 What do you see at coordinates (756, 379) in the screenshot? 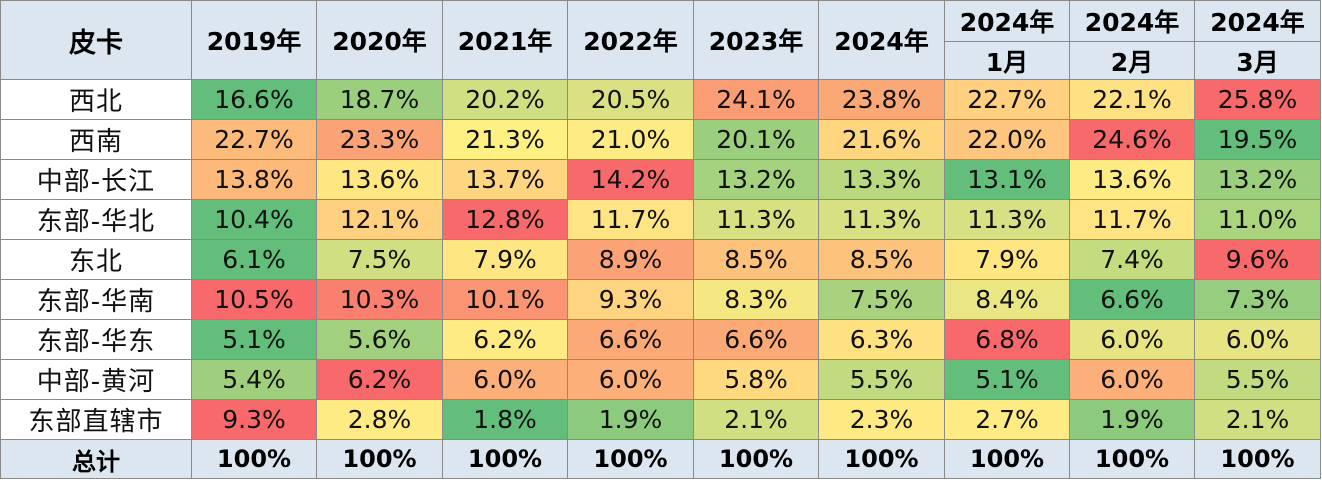
I see `table-cell: 5.8%` at bounding box center [756, 379].